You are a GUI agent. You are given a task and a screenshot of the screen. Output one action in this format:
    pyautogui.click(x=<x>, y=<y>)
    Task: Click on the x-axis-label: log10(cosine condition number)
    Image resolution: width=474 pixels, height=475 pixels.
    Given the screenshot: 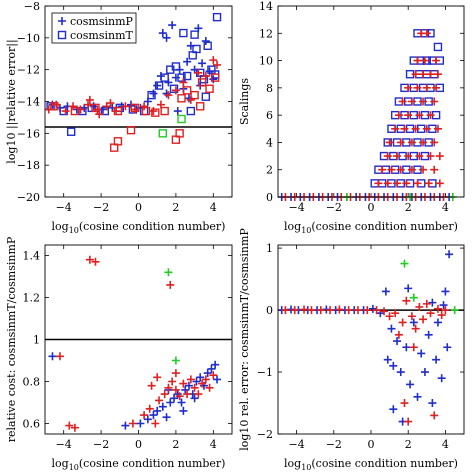 What is the action you would take?
    pyautogui.click(x=139, y=227)
    